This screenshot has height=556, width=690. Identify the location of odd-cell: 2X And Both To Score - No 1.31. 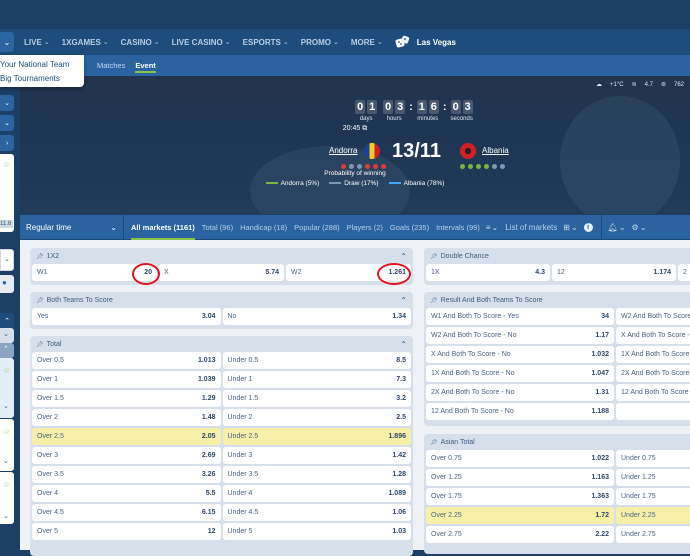
(520, 392).